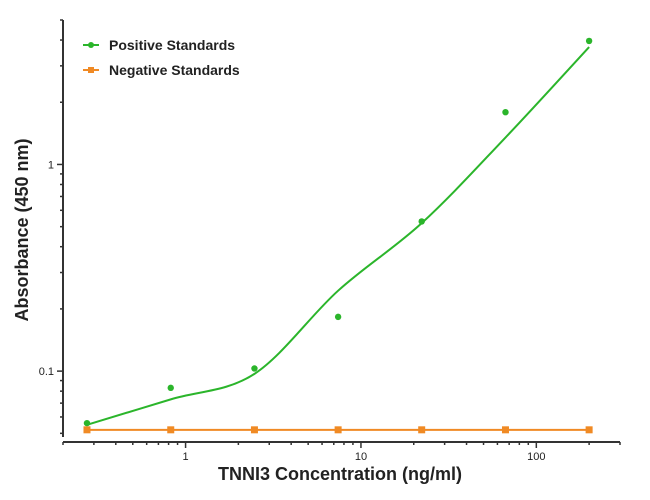  I want to click on x-tick-label: 10, so click(361, 457).